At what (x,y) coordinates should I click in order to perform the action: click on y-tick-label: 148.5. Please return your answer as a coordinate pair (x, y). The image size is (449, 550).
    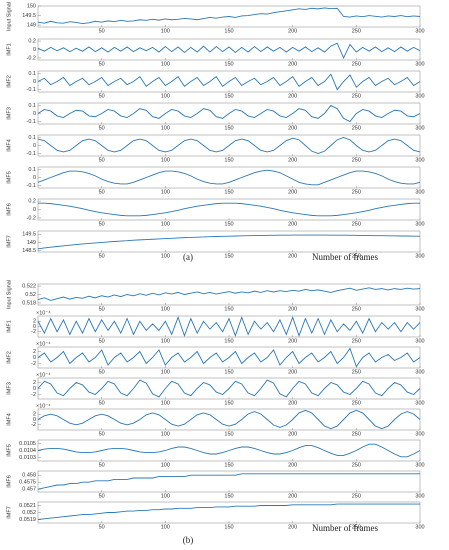
    Looking at the image, I should click on (29, 251).